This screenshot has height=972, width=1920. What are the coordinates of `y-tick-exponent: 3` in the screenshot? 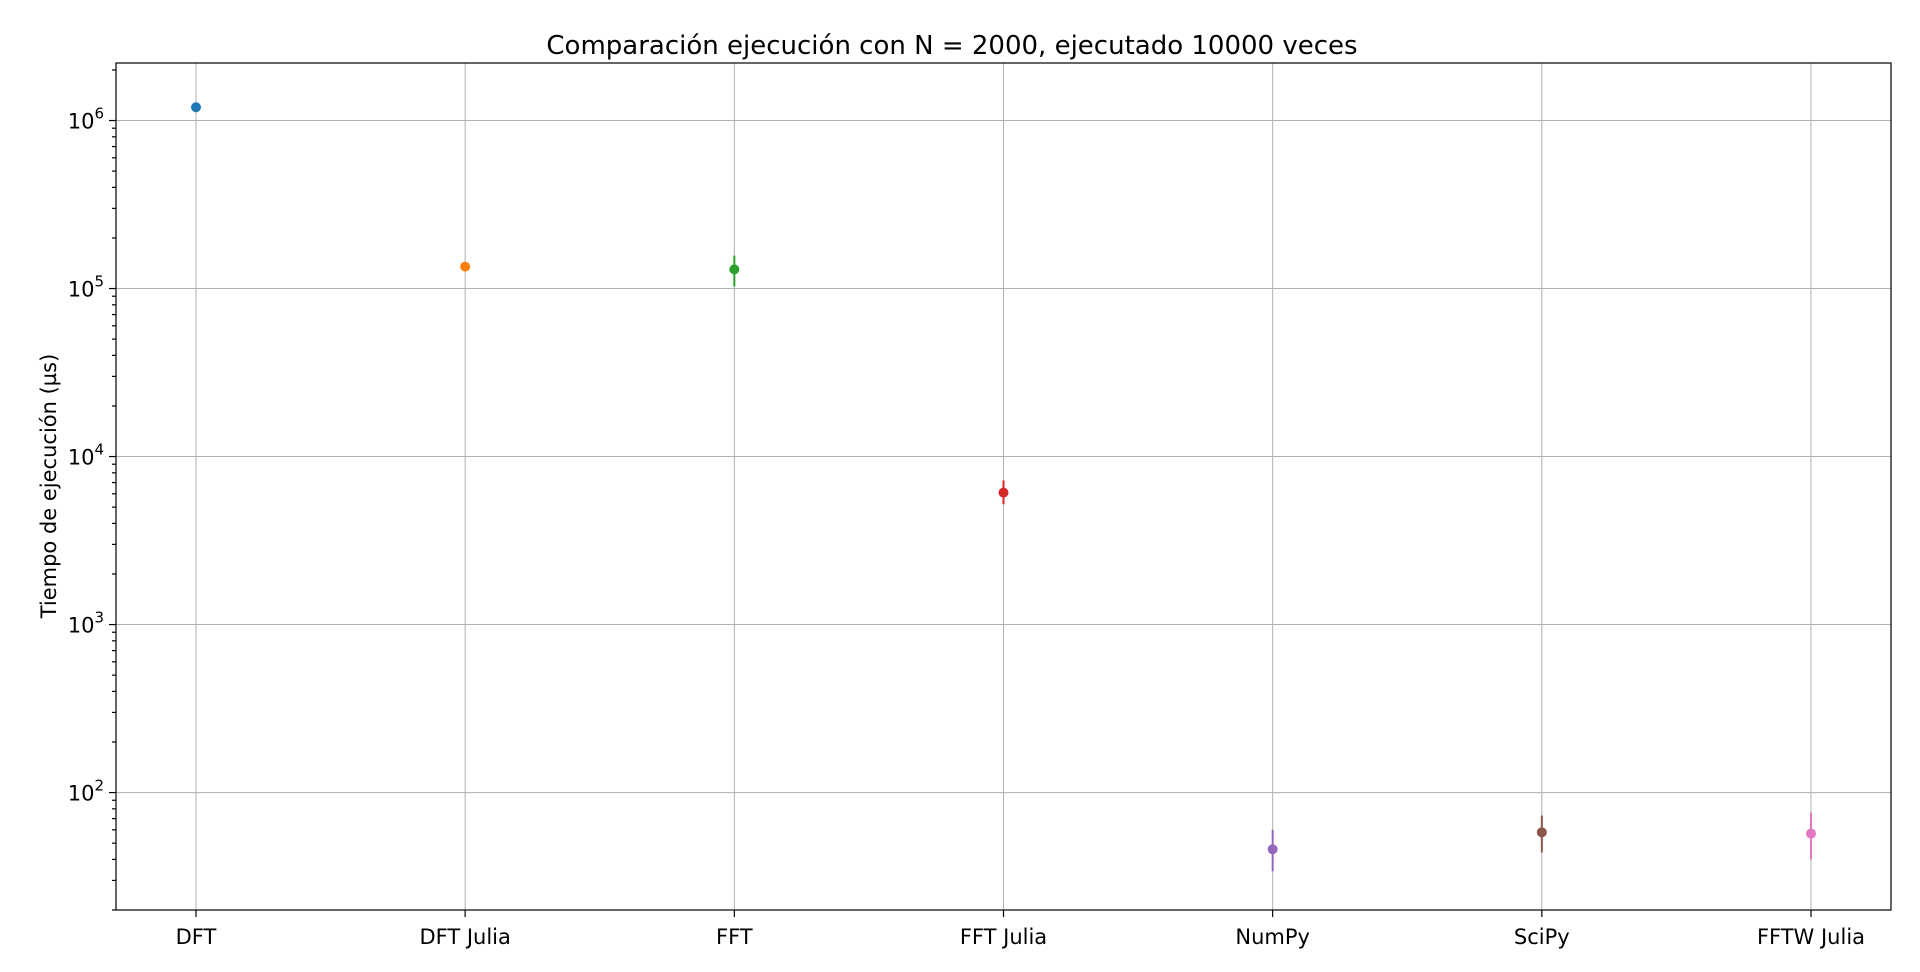 It's located at (99, 618).